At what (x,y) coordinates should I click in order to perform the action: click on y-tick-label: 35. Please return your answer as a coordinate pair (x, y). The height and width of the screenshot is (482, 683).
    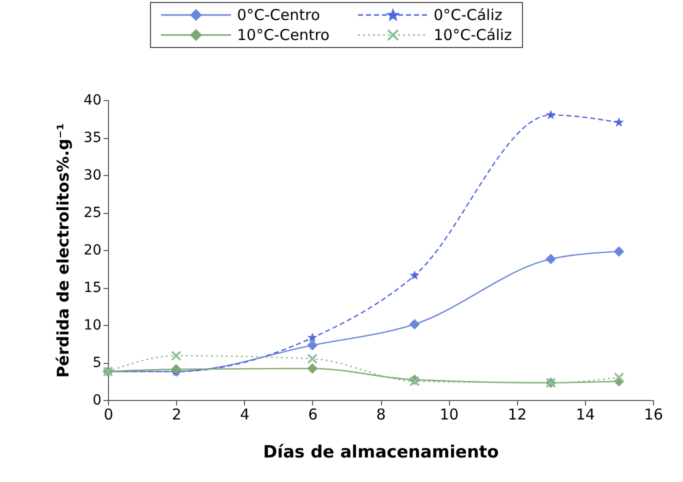
    Looking at the image, I should click on (93, 138).